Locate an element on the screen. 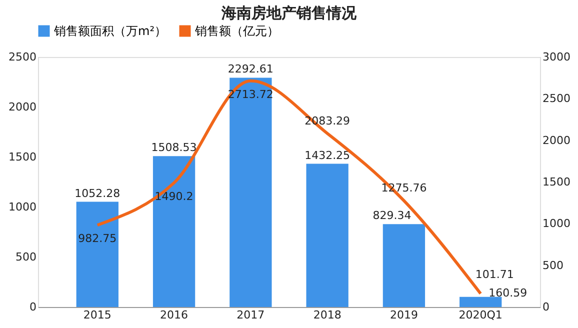  y-tick-label: 1500 is located at coordinates (22, 157).